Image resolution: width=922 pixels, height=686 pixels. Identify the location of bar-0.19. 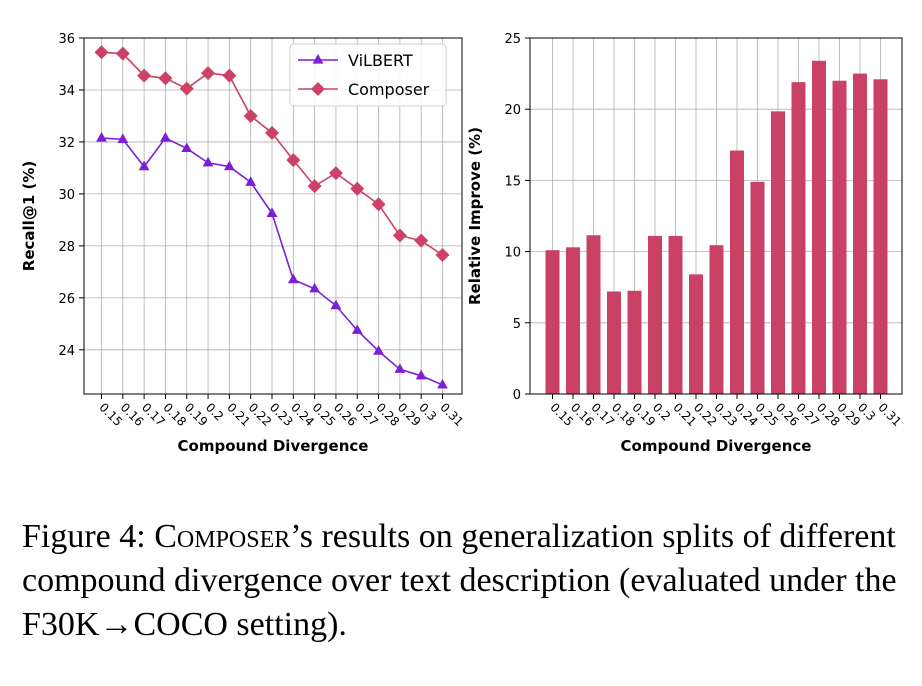
(634, 342).